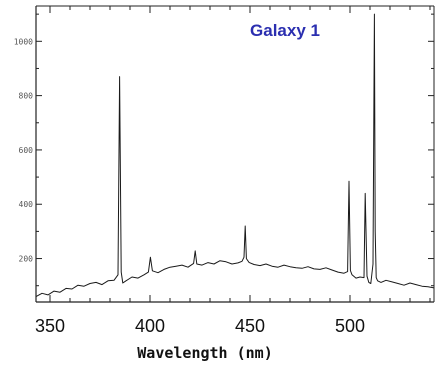  Describe the element at coordinates (26, 259) in the screenshot. I see `y-tick-label-200: 200` at that location.